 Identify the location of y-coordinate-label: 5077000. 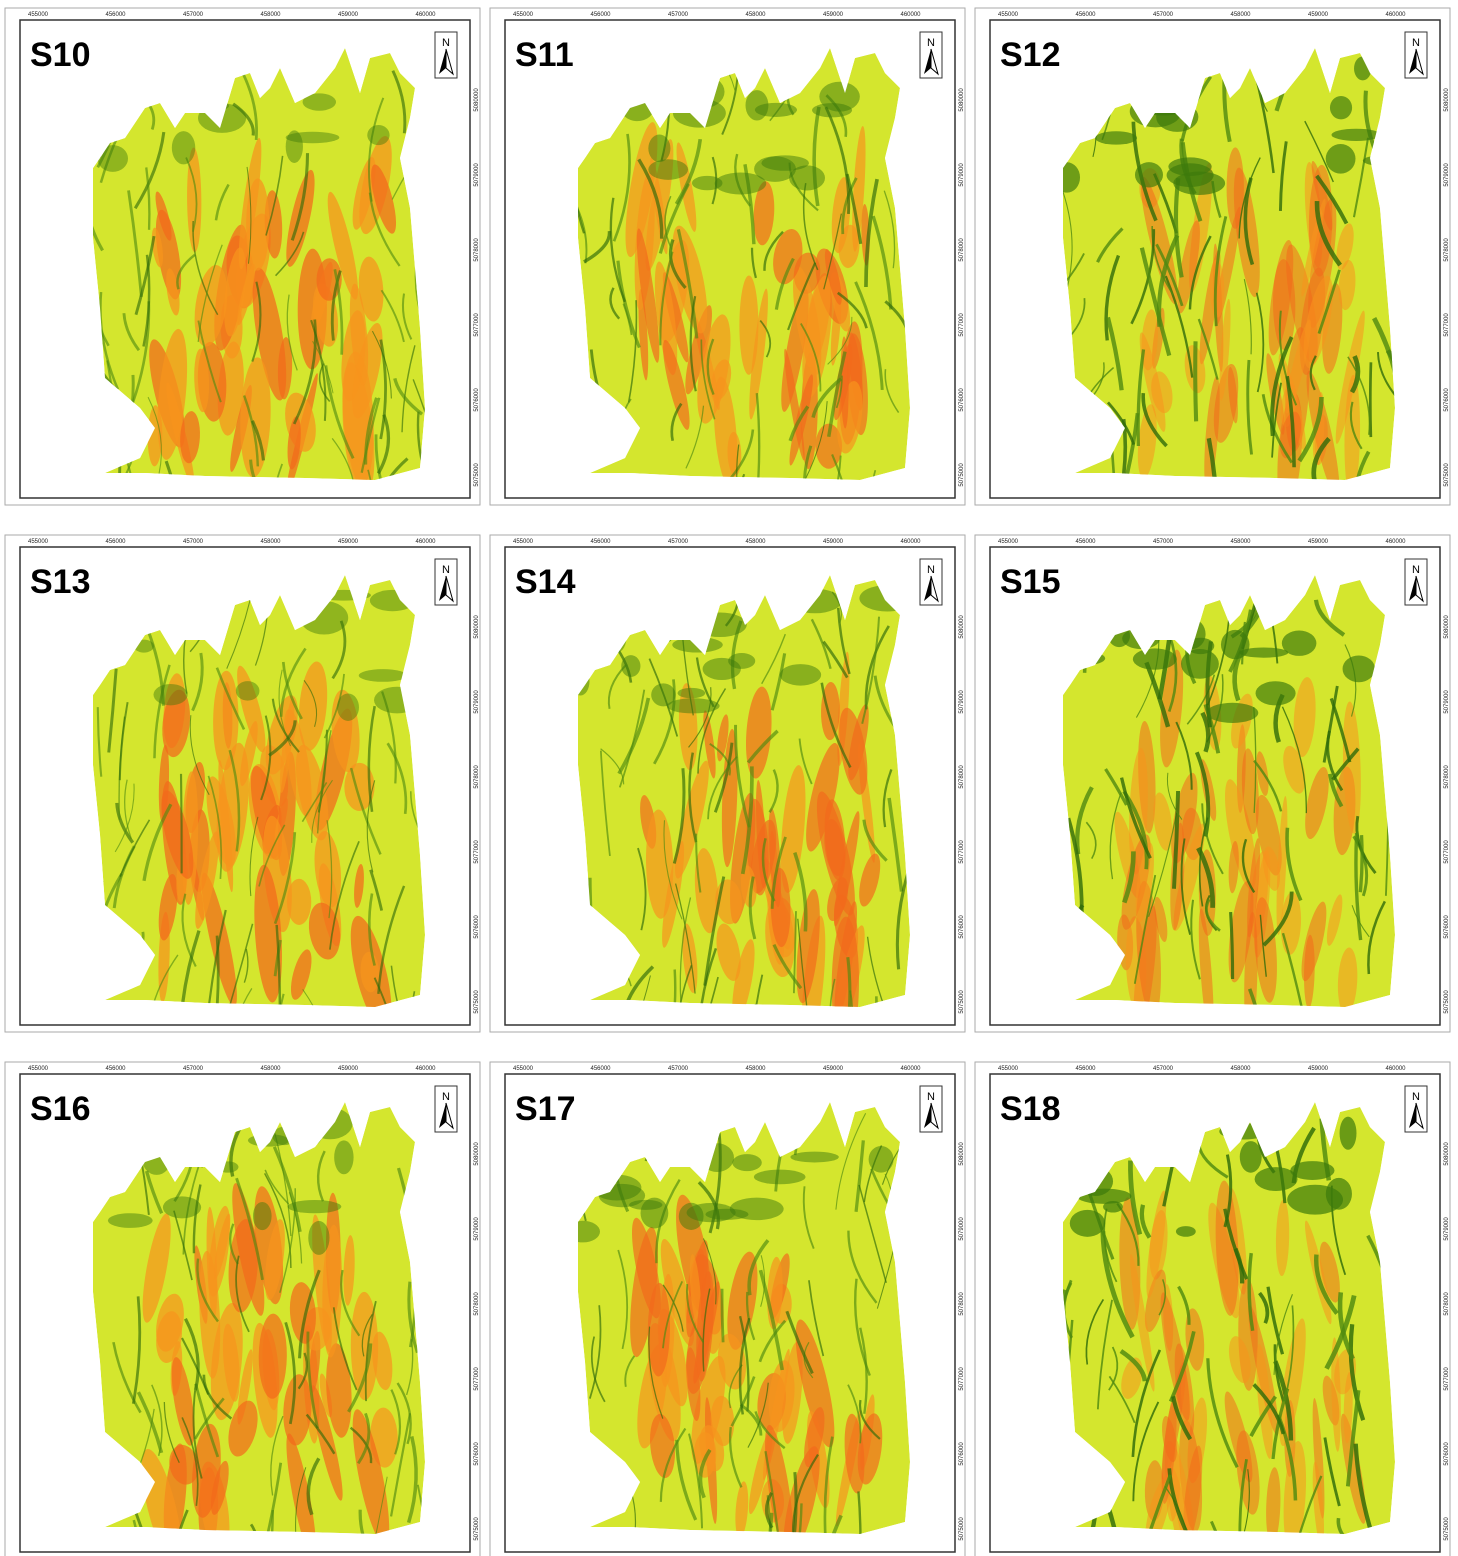
(962, 1379).